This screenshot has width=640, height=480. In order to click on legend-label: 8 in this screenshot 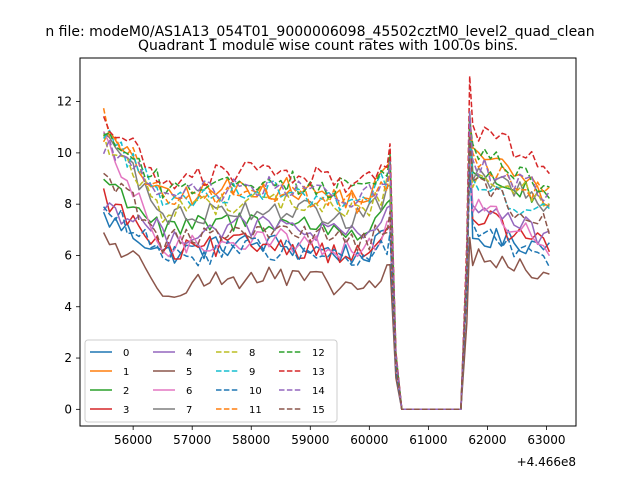, I will do `click(252, 353)`.